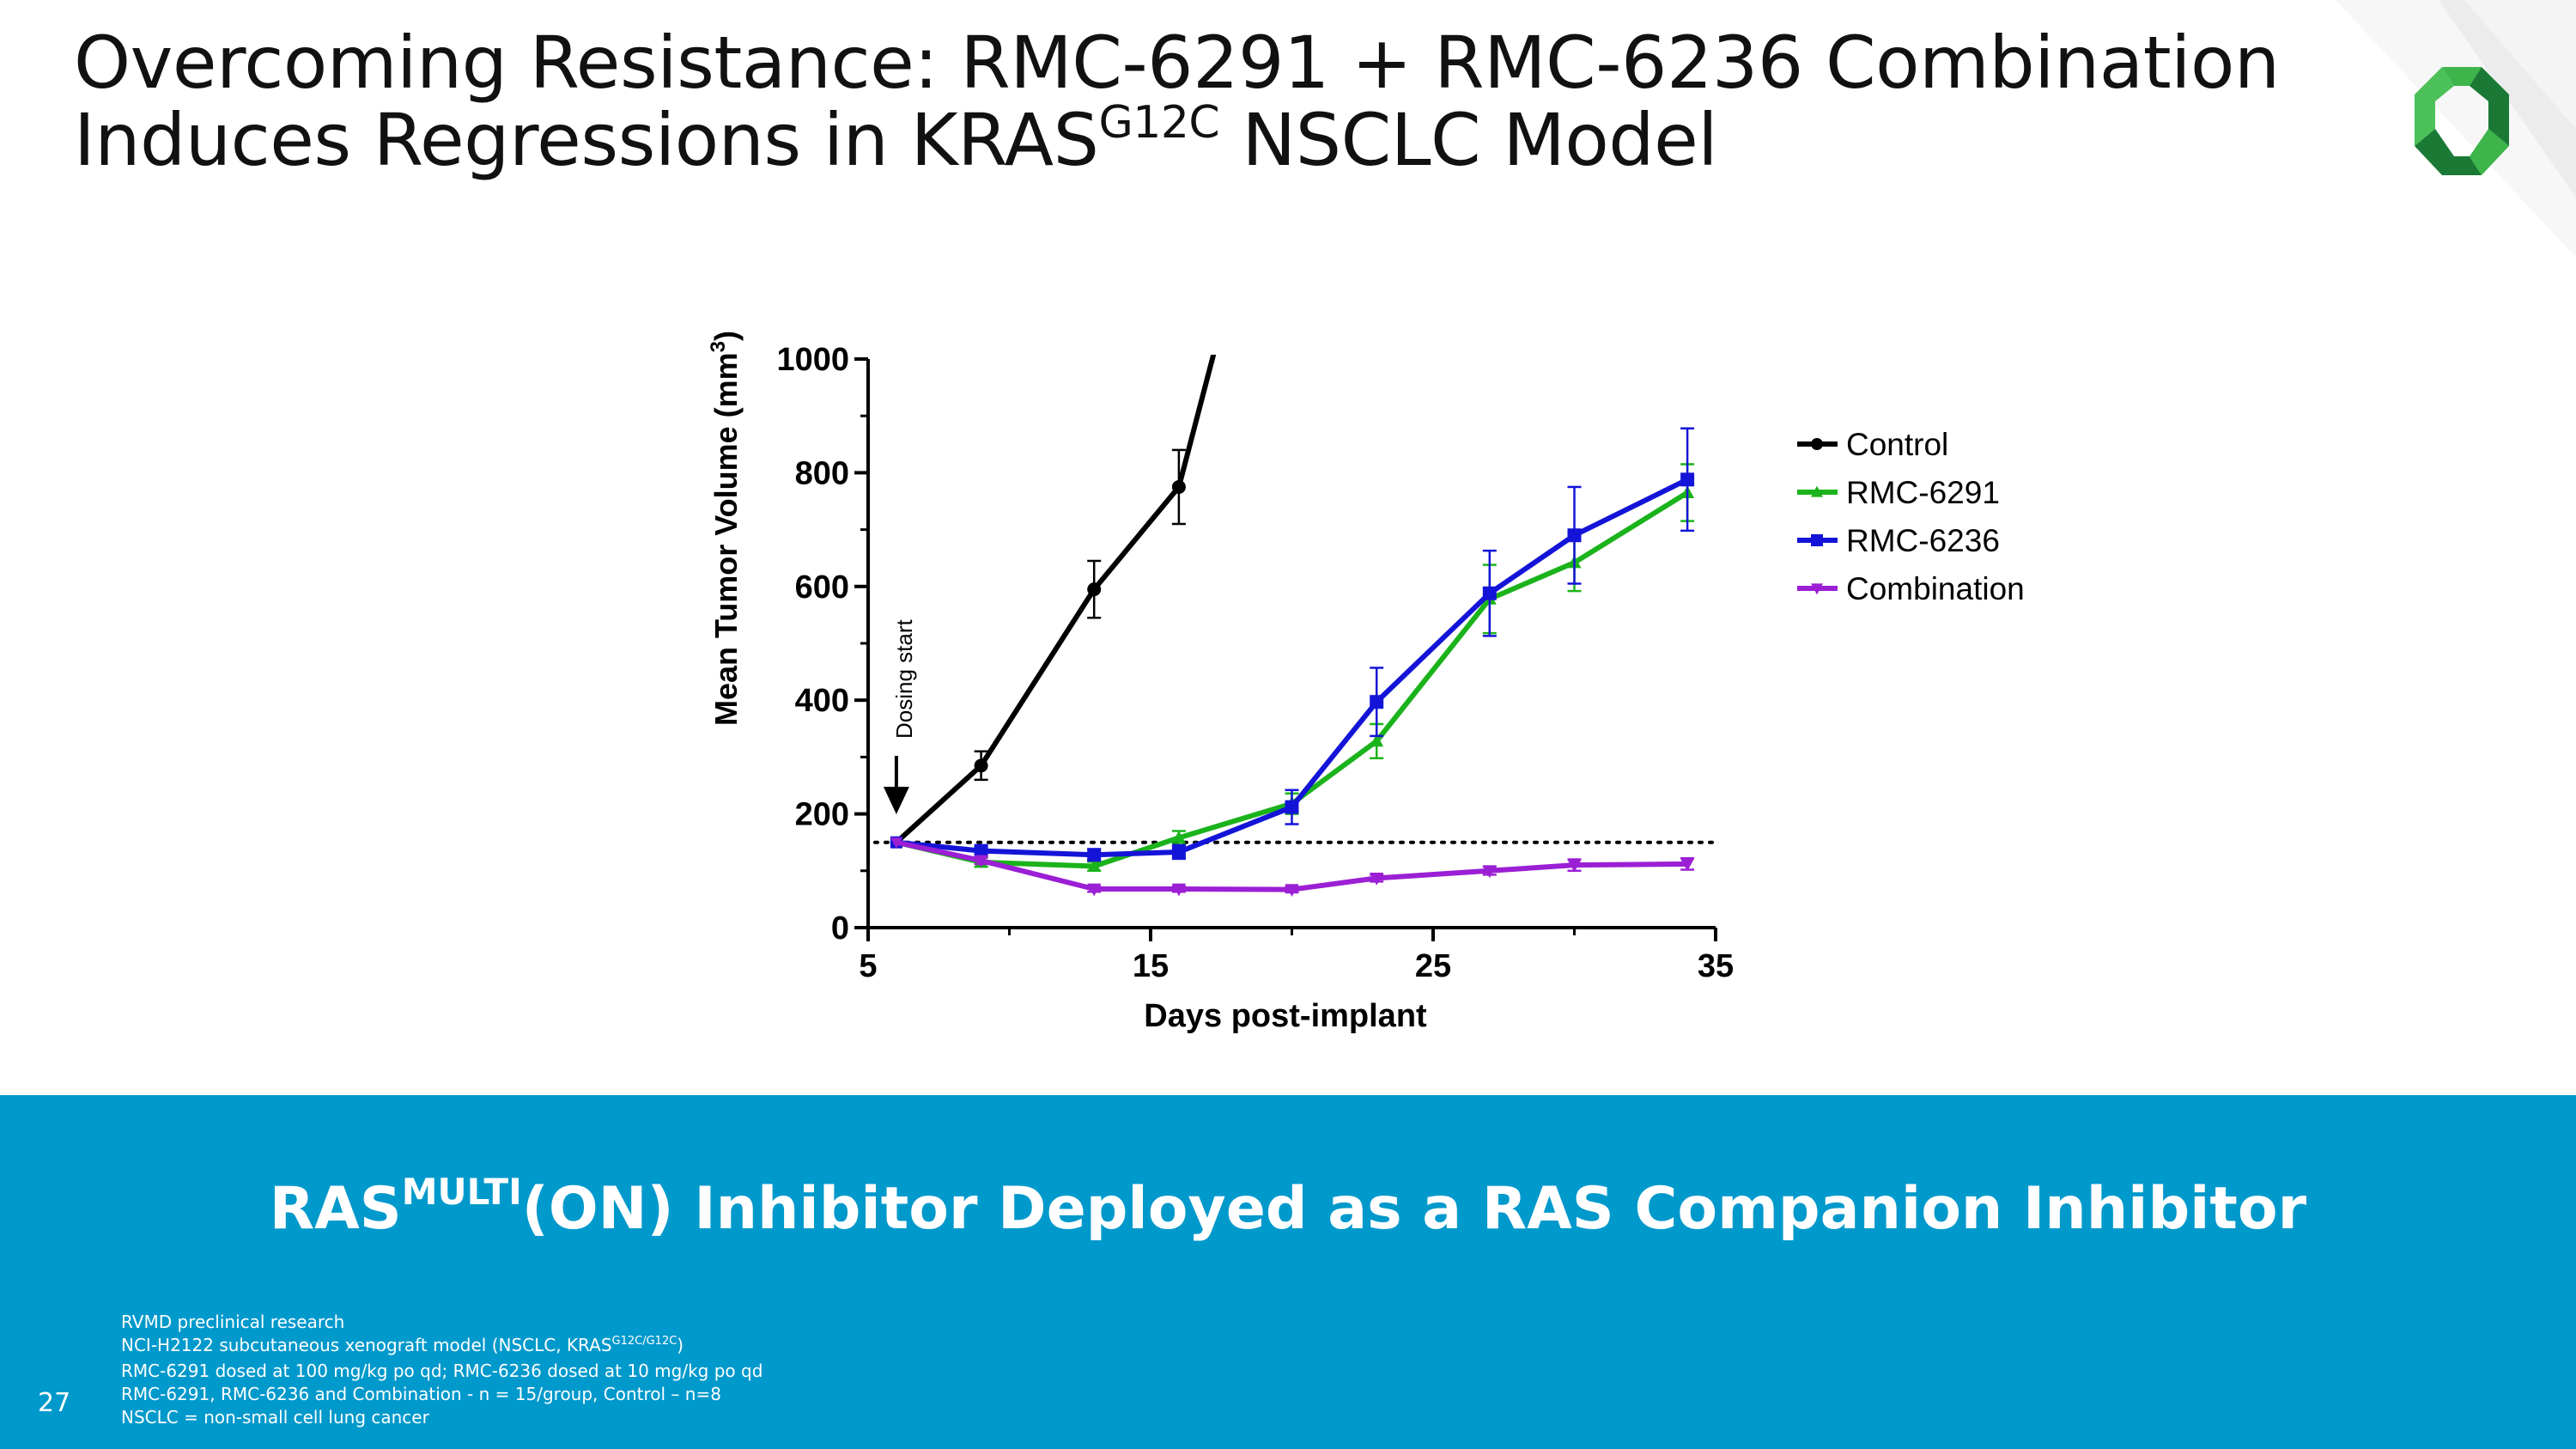  What do you see at coordinates (822, 473) in the screenshot?
I see `y-tick-label-4: 800` at bounding box center [822, 473].